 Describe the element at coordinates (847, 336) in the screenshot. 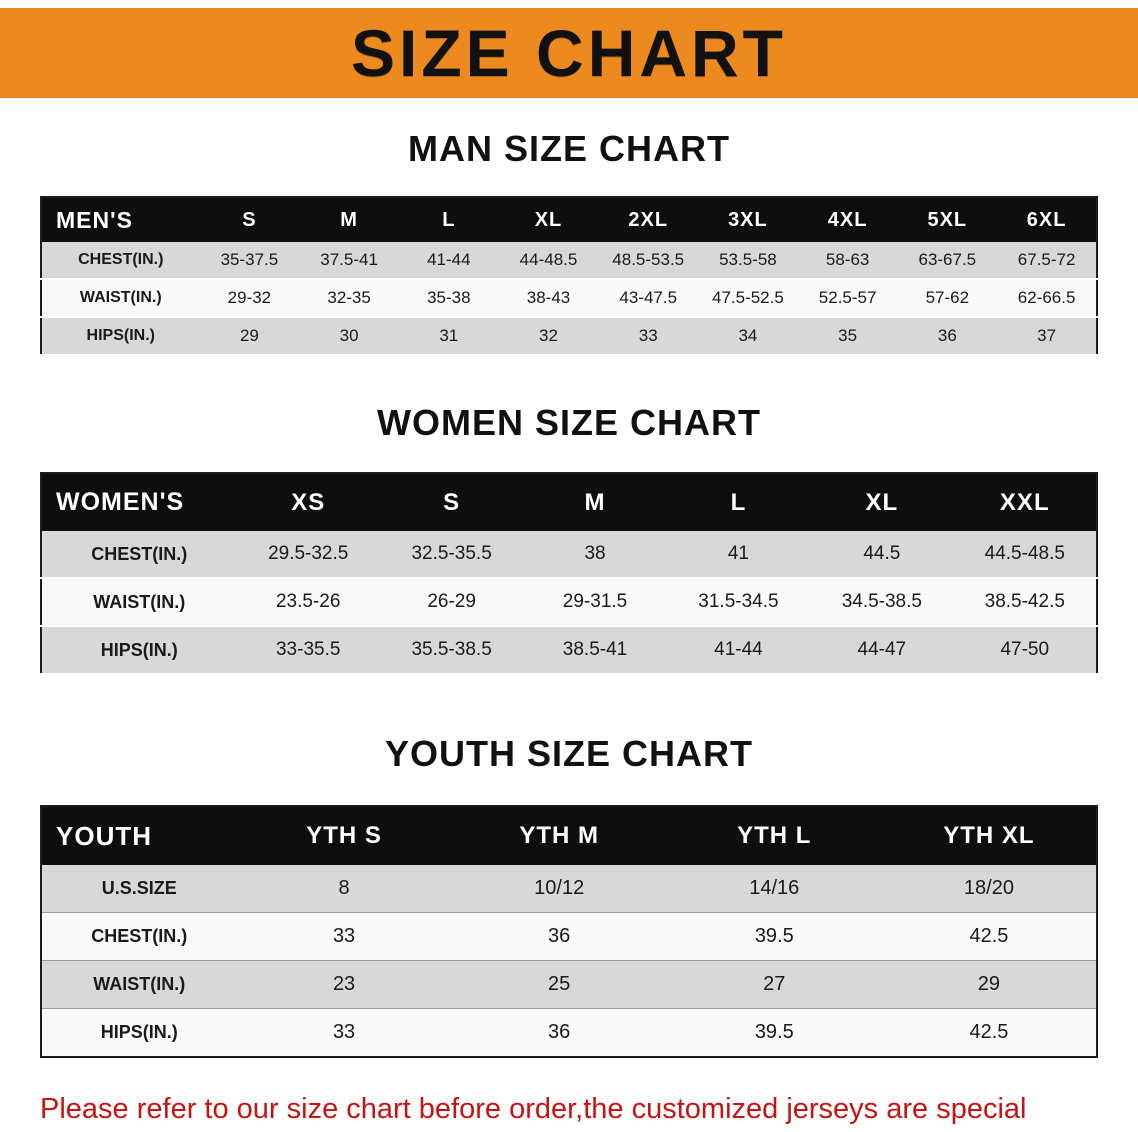

I see `size-value: 35` at that location.